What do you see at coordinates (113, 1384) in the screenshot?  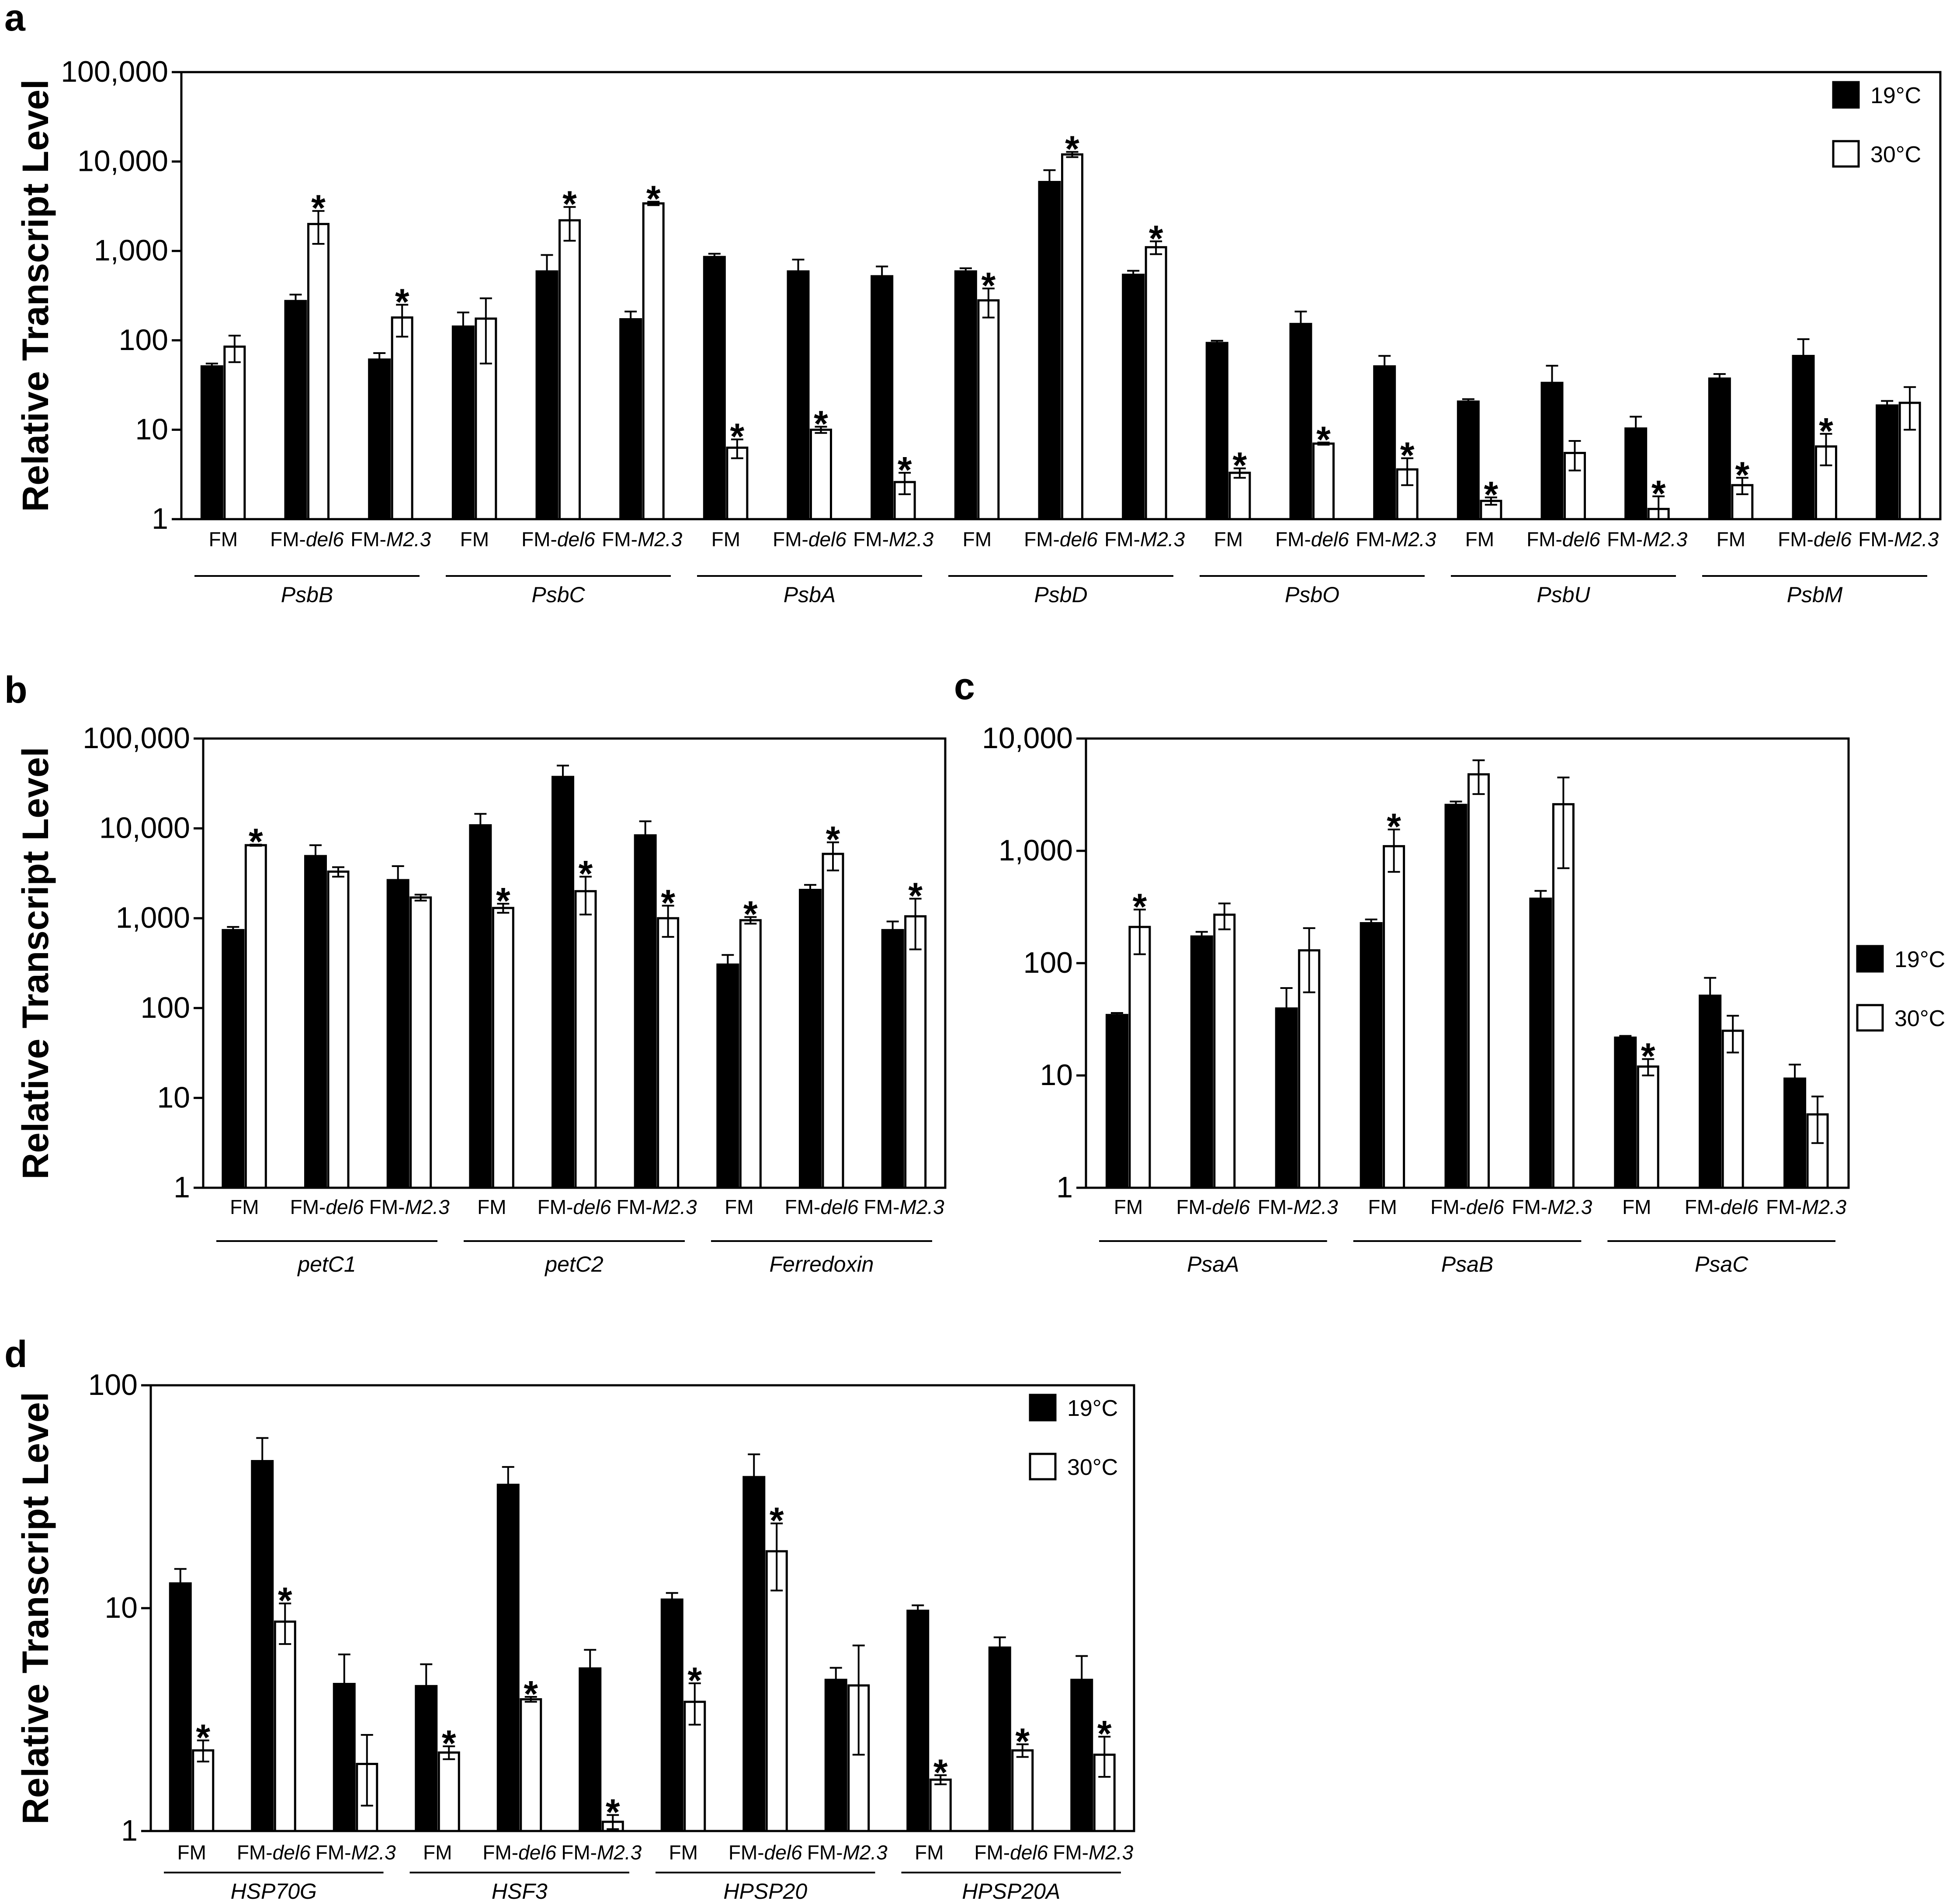 I see `y-tick-label: 100` at bounding box center [113, 1384].